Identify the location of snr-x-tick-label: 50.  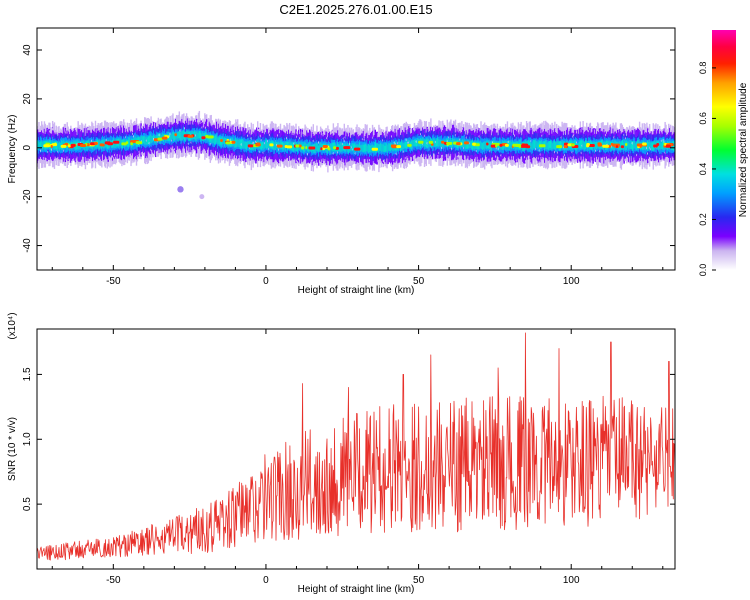
(419, 580).